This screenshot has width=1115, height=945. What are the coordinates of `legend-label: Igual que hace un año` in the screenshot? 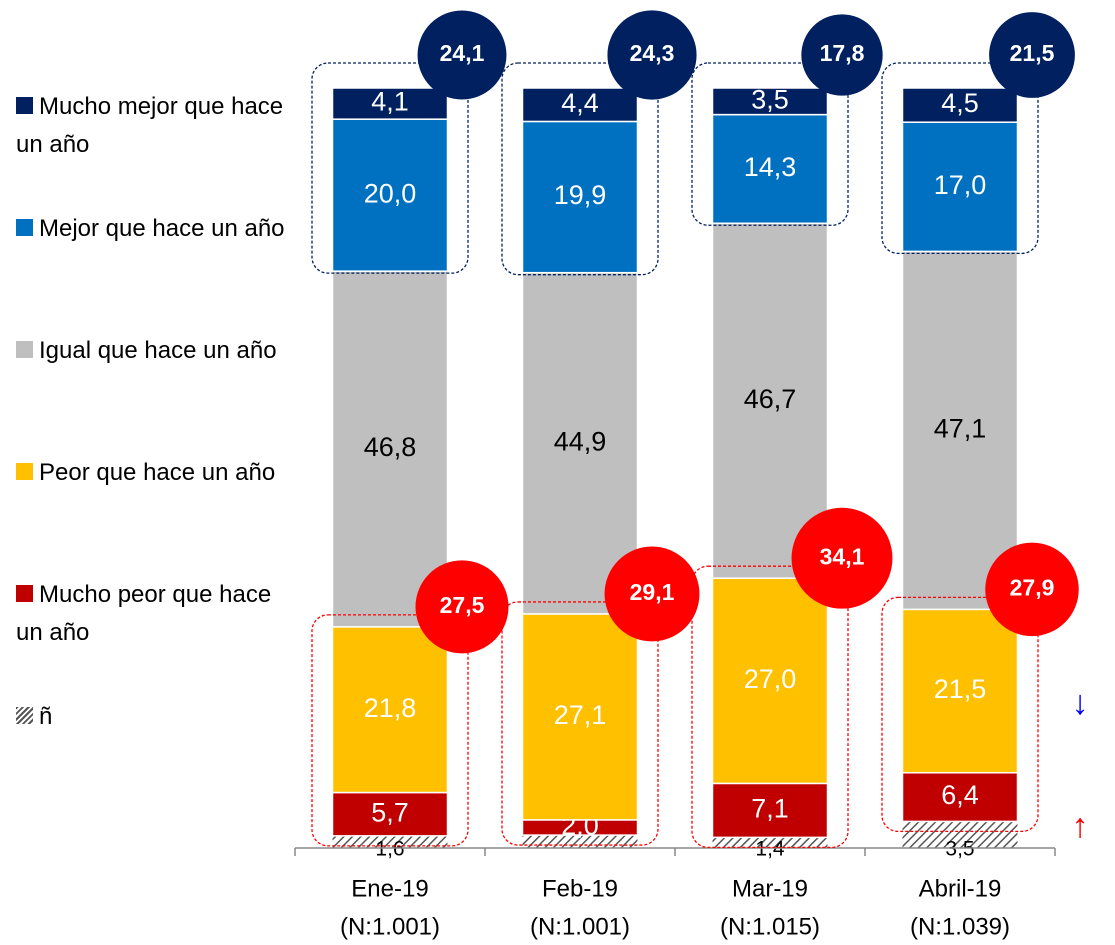 It's located at (158, 350).